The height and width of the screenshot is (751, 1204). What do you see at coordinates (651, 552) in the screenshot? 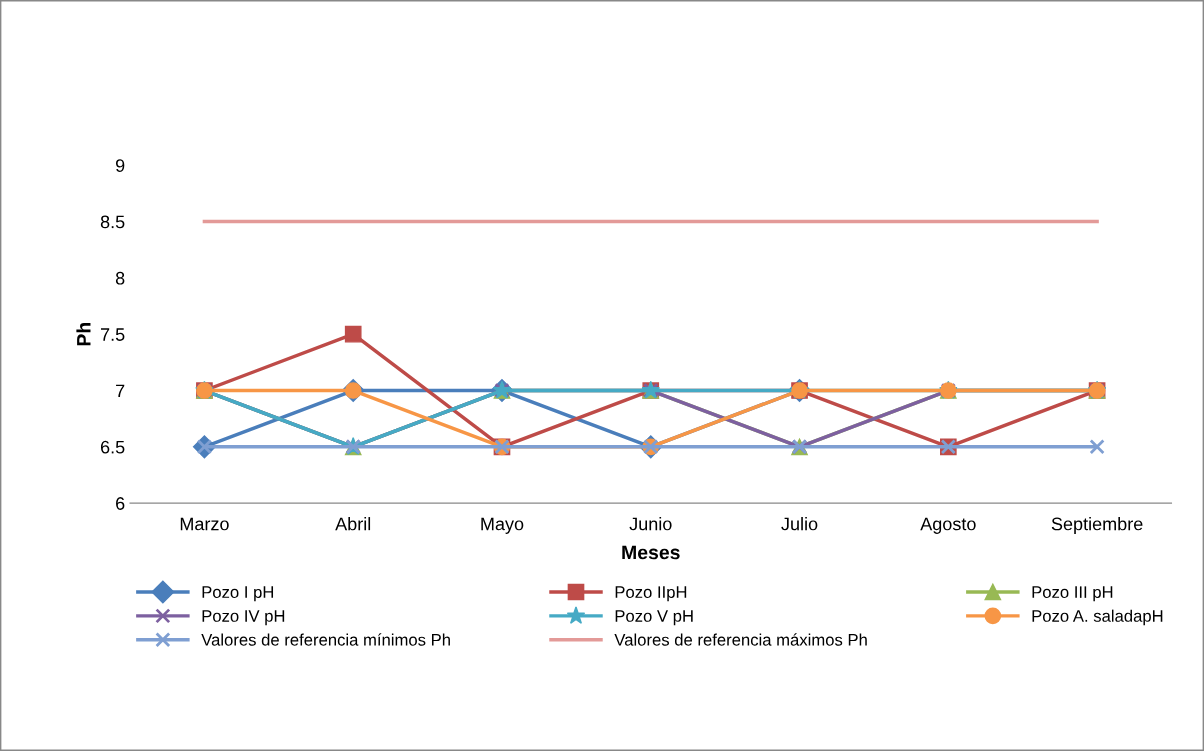
I see `x-axis-title: Meses` at bounding box center [651, 552].